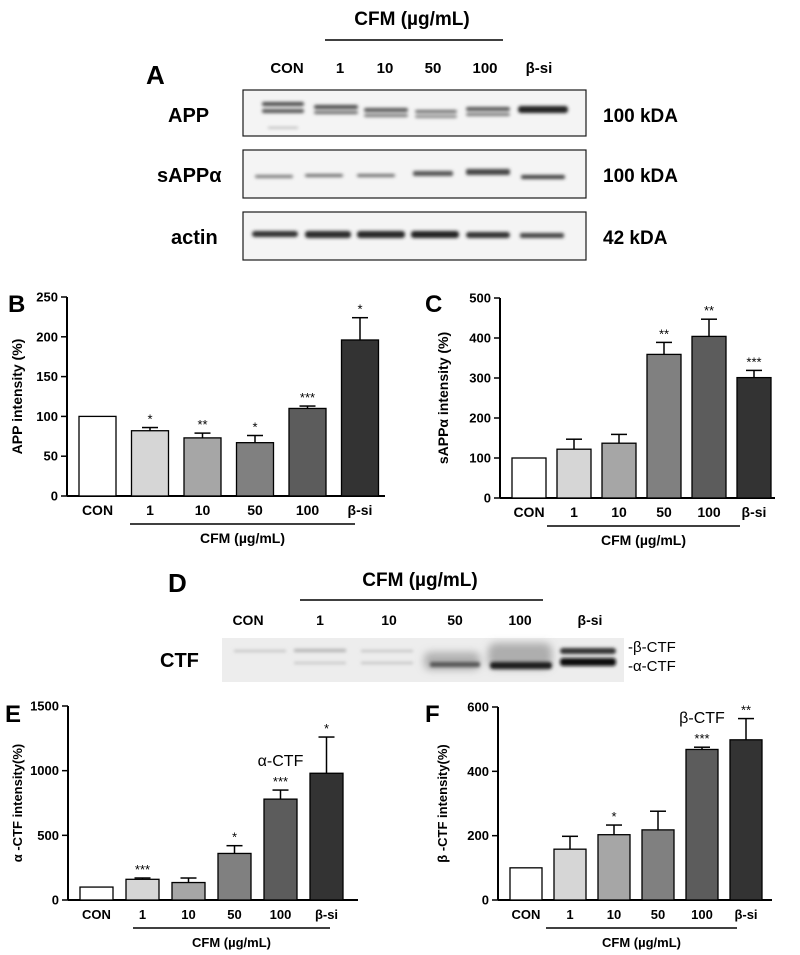  I want to click on chart-annotation: α-CTF, so click(281, 761).